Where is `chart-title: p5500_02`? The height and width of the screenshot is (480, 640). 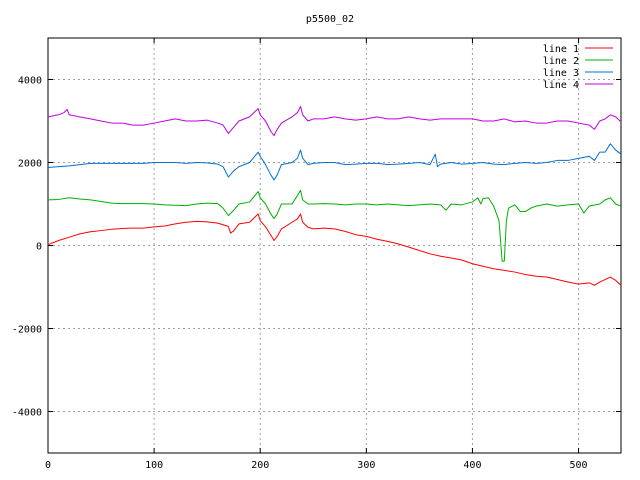
chart-title: p5500_02 is located at coordinates (330, 19).